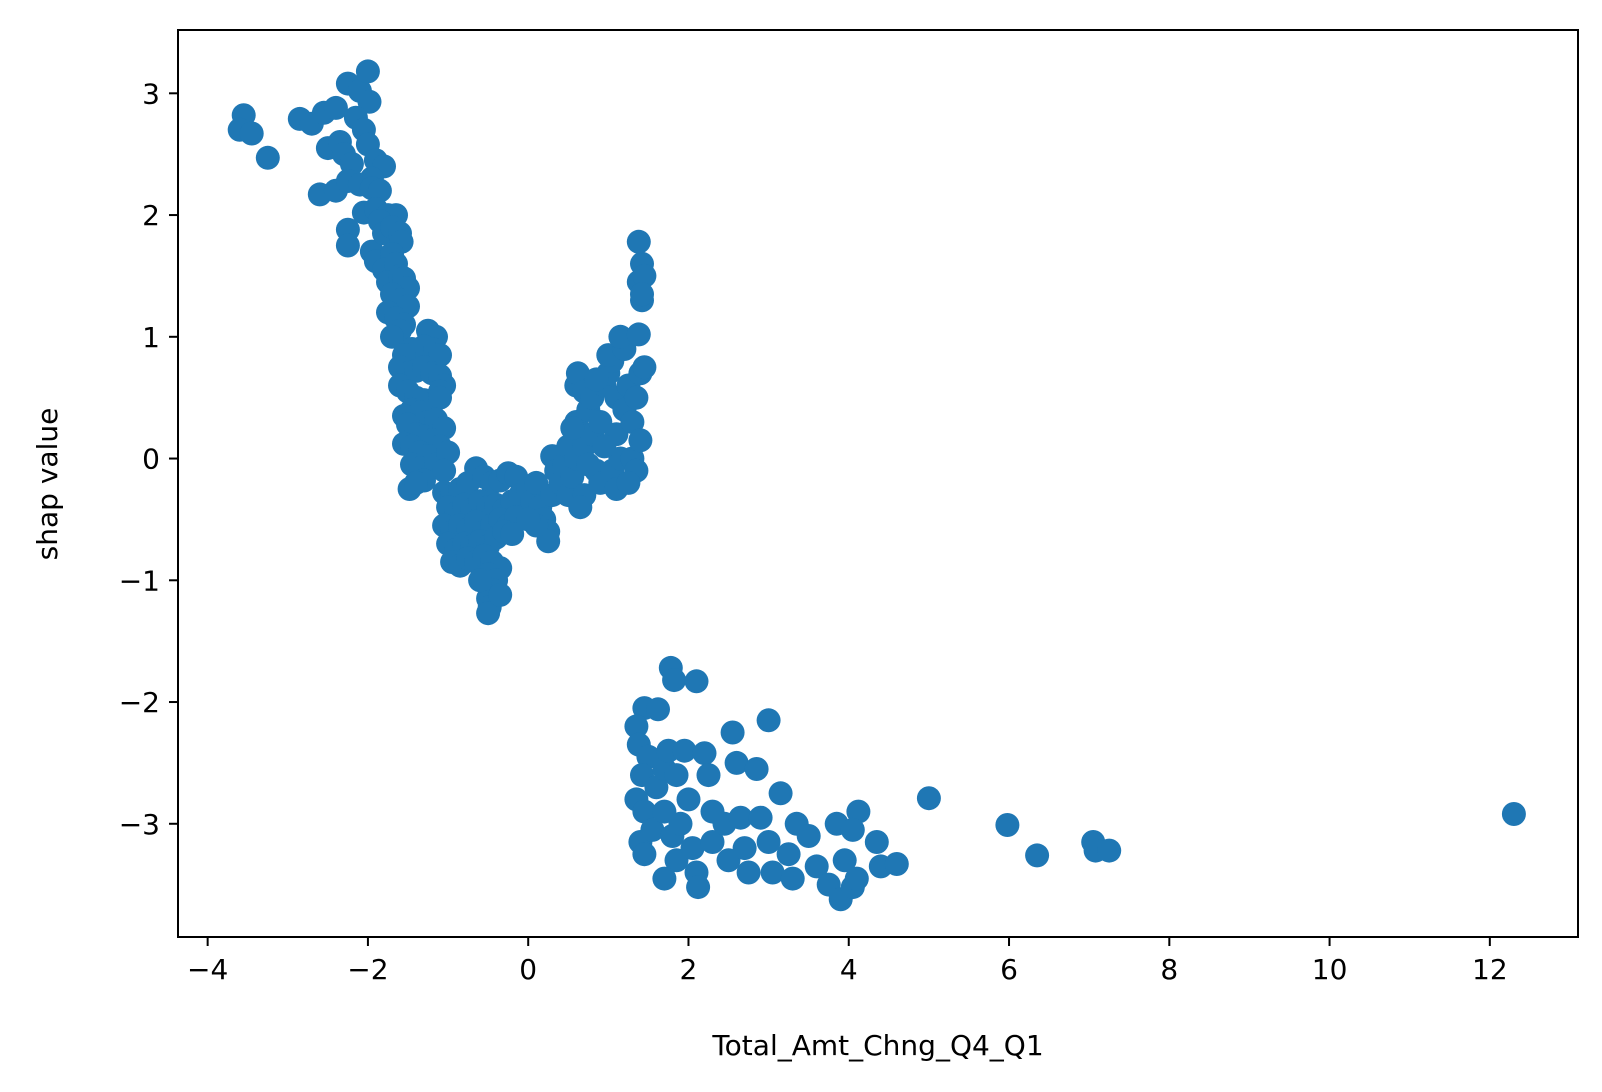 Image resolution: width=1602 pixels, height=1092 pixels. What do you see at coordinates (207, 969) in the screenshot?
I see `x-tick-label: −4` at bounding box center [207, 969].